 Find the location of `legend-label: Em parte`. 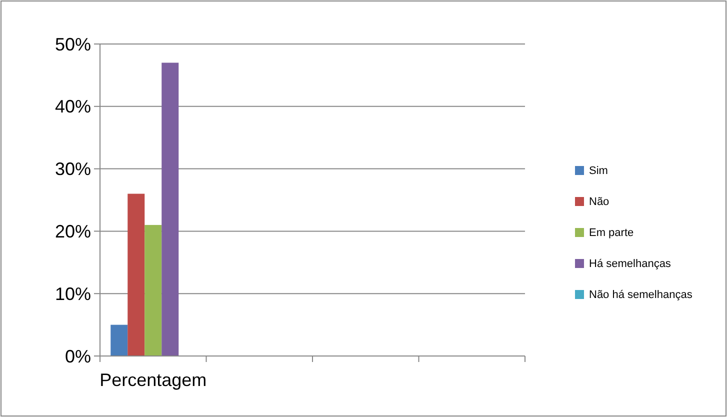

legend-label: Em parte is located at coordinates (611, 232).